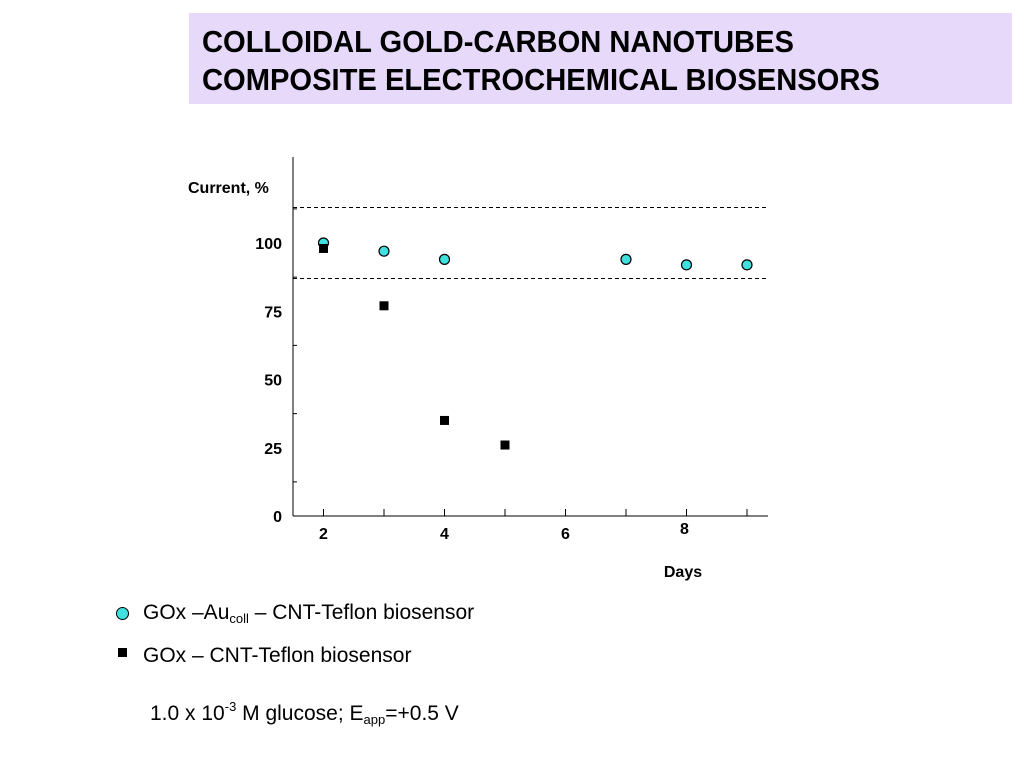 Image resolution: width=1024 pixels, height=768 pixels. I want to click on legend-label-1: GOx –Aucoll – CNT-Teflon biosensor, so click(308, 613).